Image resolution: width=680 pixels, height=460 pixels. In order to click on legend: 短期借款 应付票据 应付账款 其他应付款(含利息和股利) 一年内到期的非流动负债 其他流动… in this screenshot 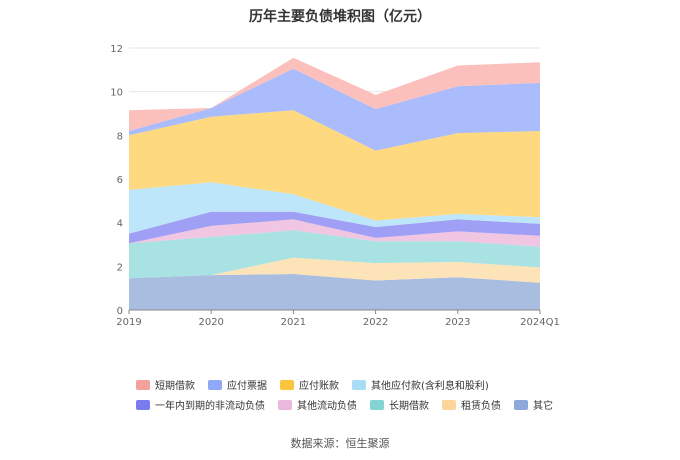, I will do `click(344, 395)`.